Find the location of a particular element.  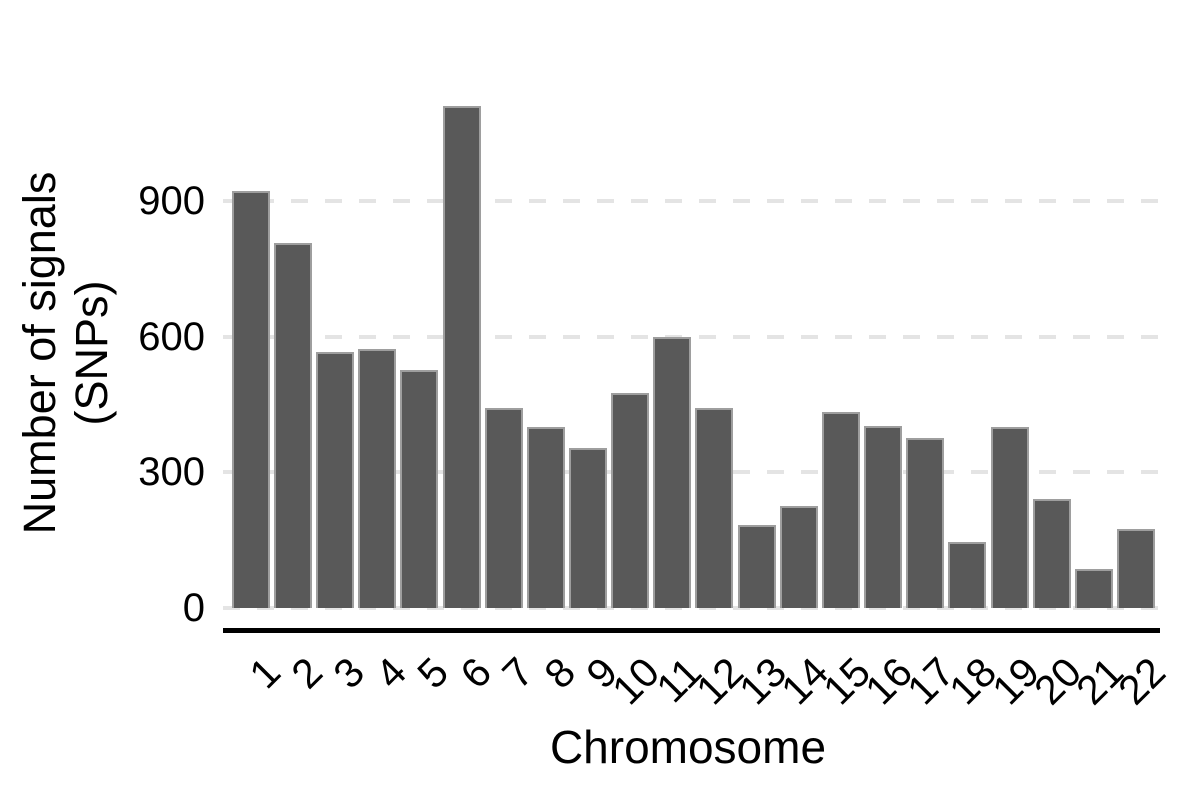

y-tick-label-0: 0 is located at coordinates (193, 608).